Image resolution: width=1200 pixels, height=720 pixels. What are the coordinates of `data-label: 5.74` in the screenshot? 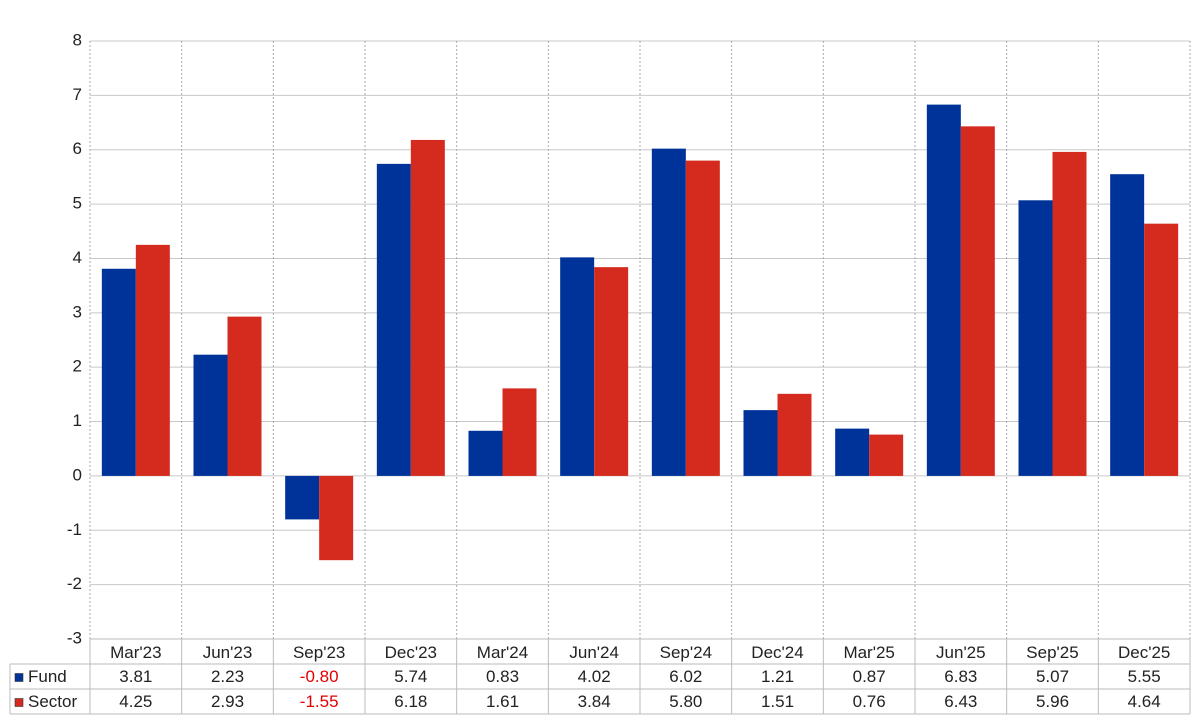 It's located at (410, 676).